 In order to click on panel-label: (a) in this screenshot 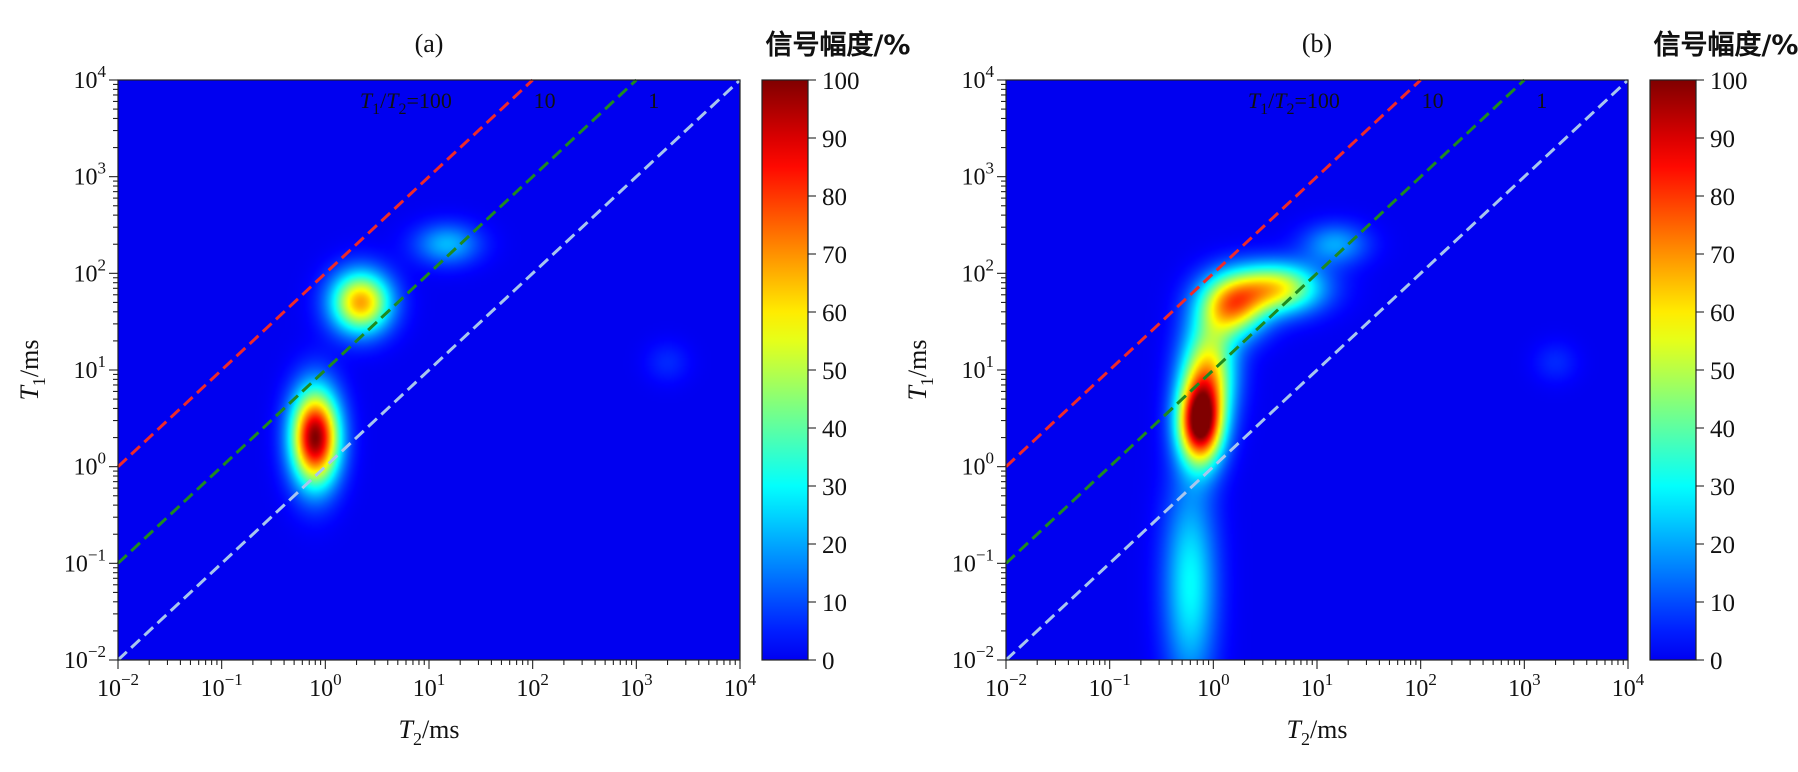, I will do `click(429, 43)`.